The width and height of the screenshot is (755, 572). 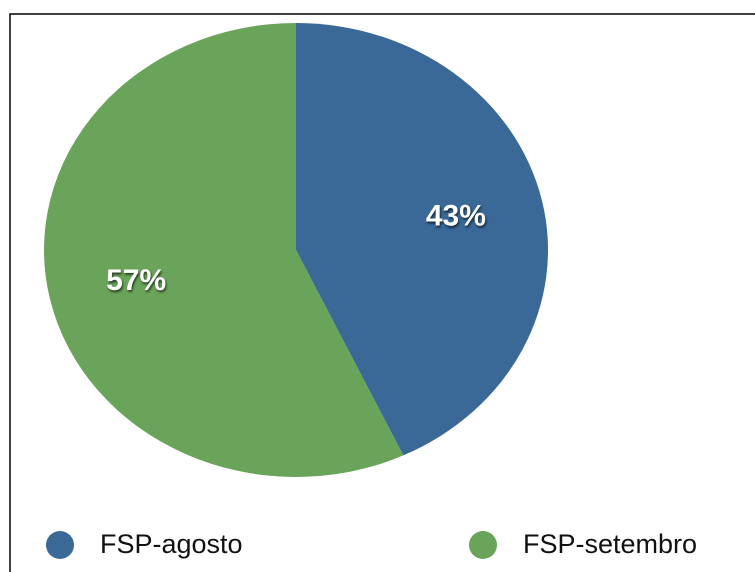 I want to click on value-label: 43%, so click(x=456, y=216).